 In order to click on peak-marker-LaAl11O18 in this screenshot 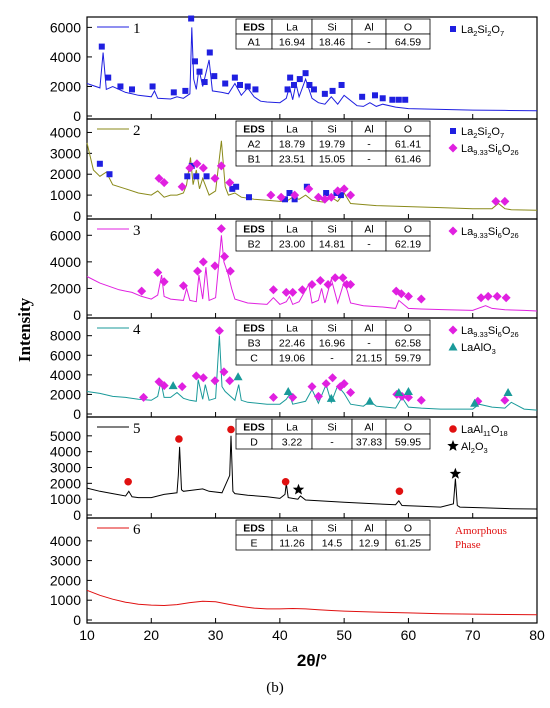, I will do `click(179, 439)`.